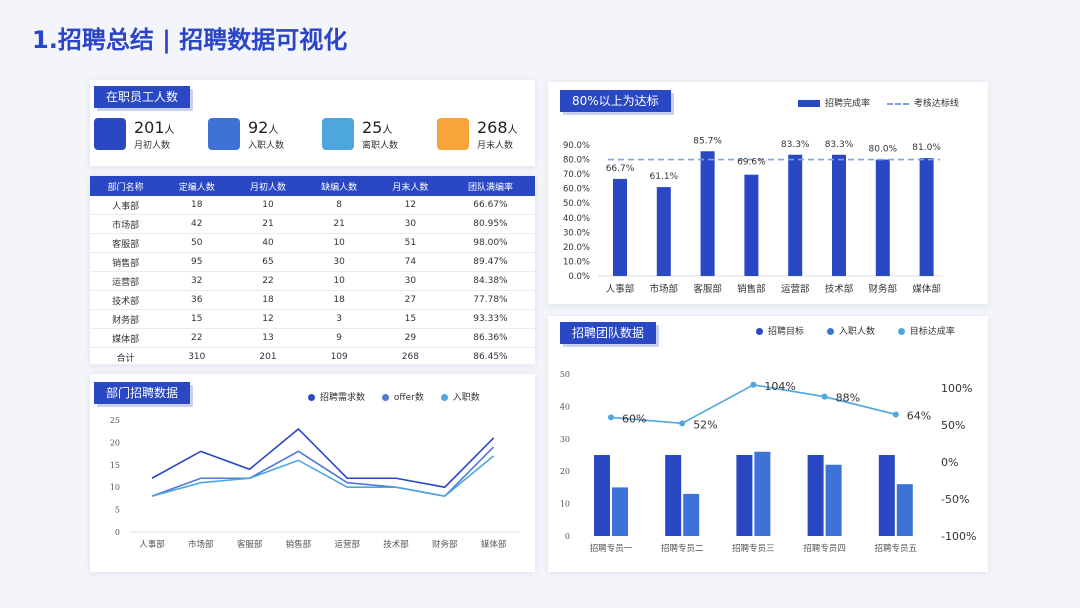 The image size is (1080, 608). I want to click on y2-tick-label: -50%, so click(955, 499).